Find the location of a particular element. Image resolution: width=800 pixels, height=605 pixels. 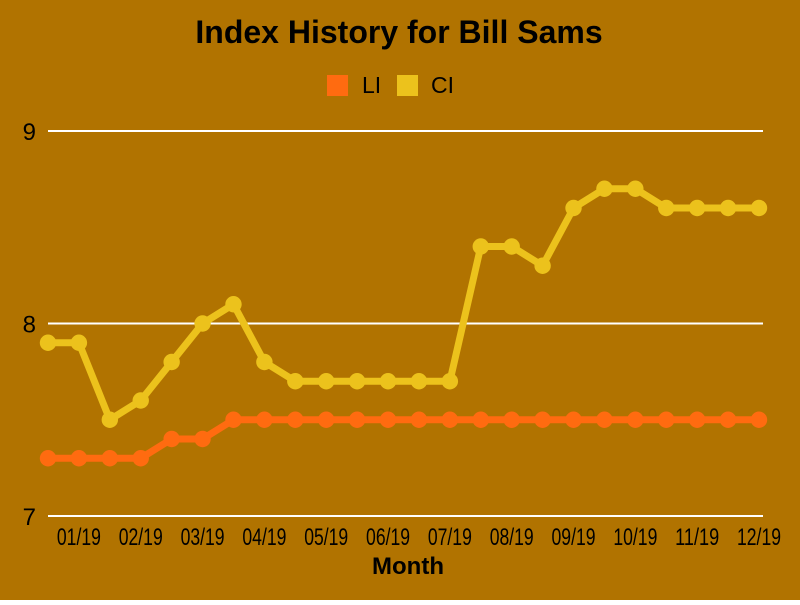

legend-item-li: LI is located at coordinates (354, 85).